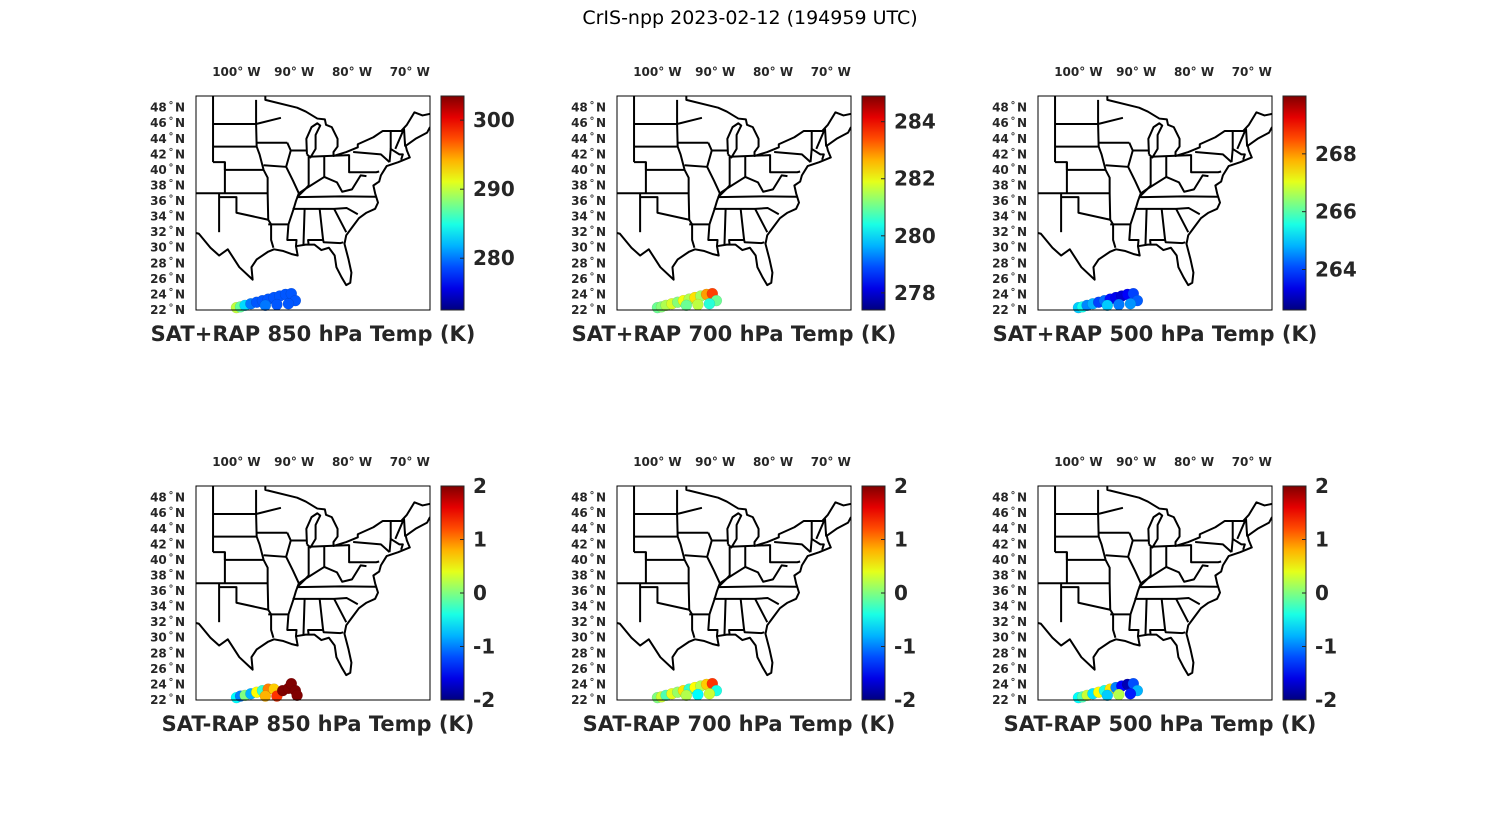  Describe the element at coordinates (915, 179) in the screenshot. I see `colorbar-tick-label: 282` at that location.